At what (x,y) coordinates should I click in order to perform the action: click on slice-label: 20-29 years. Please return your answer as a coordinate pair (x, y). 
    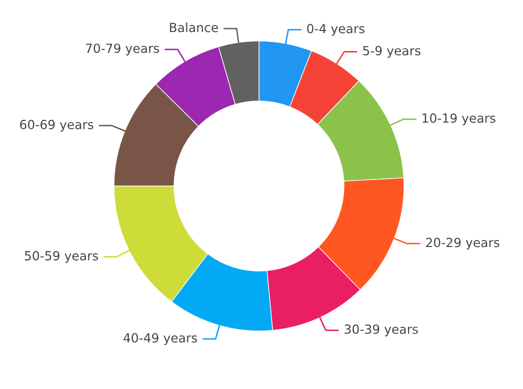
    Looking at the image, I should click on (463, 244).